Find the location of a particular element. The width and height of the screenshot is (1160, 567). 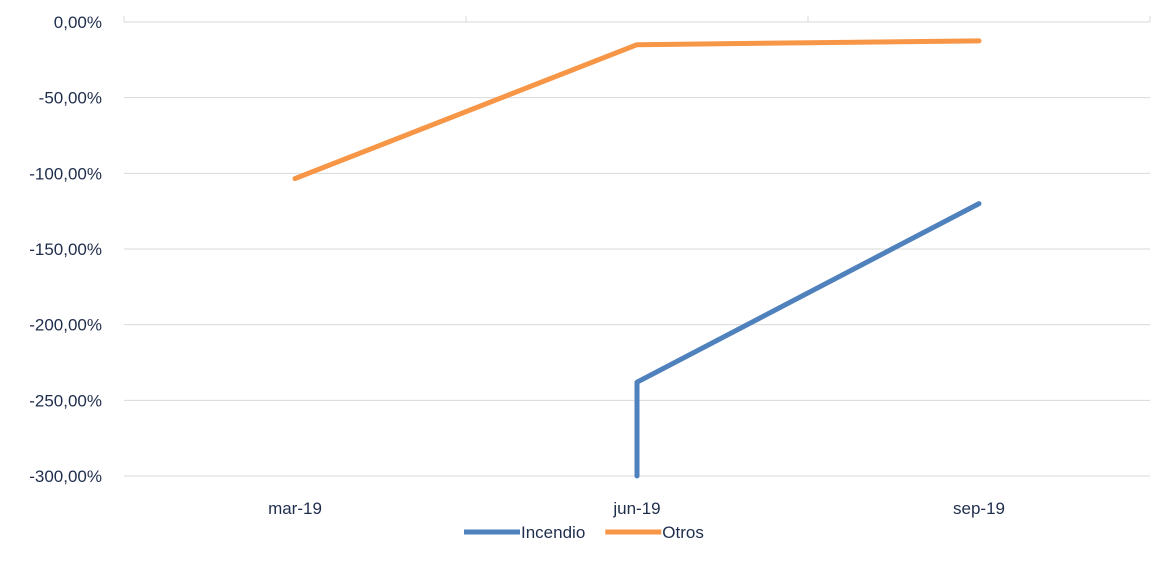

legend-label-otros: Otros is located at coordinates (683, 532).